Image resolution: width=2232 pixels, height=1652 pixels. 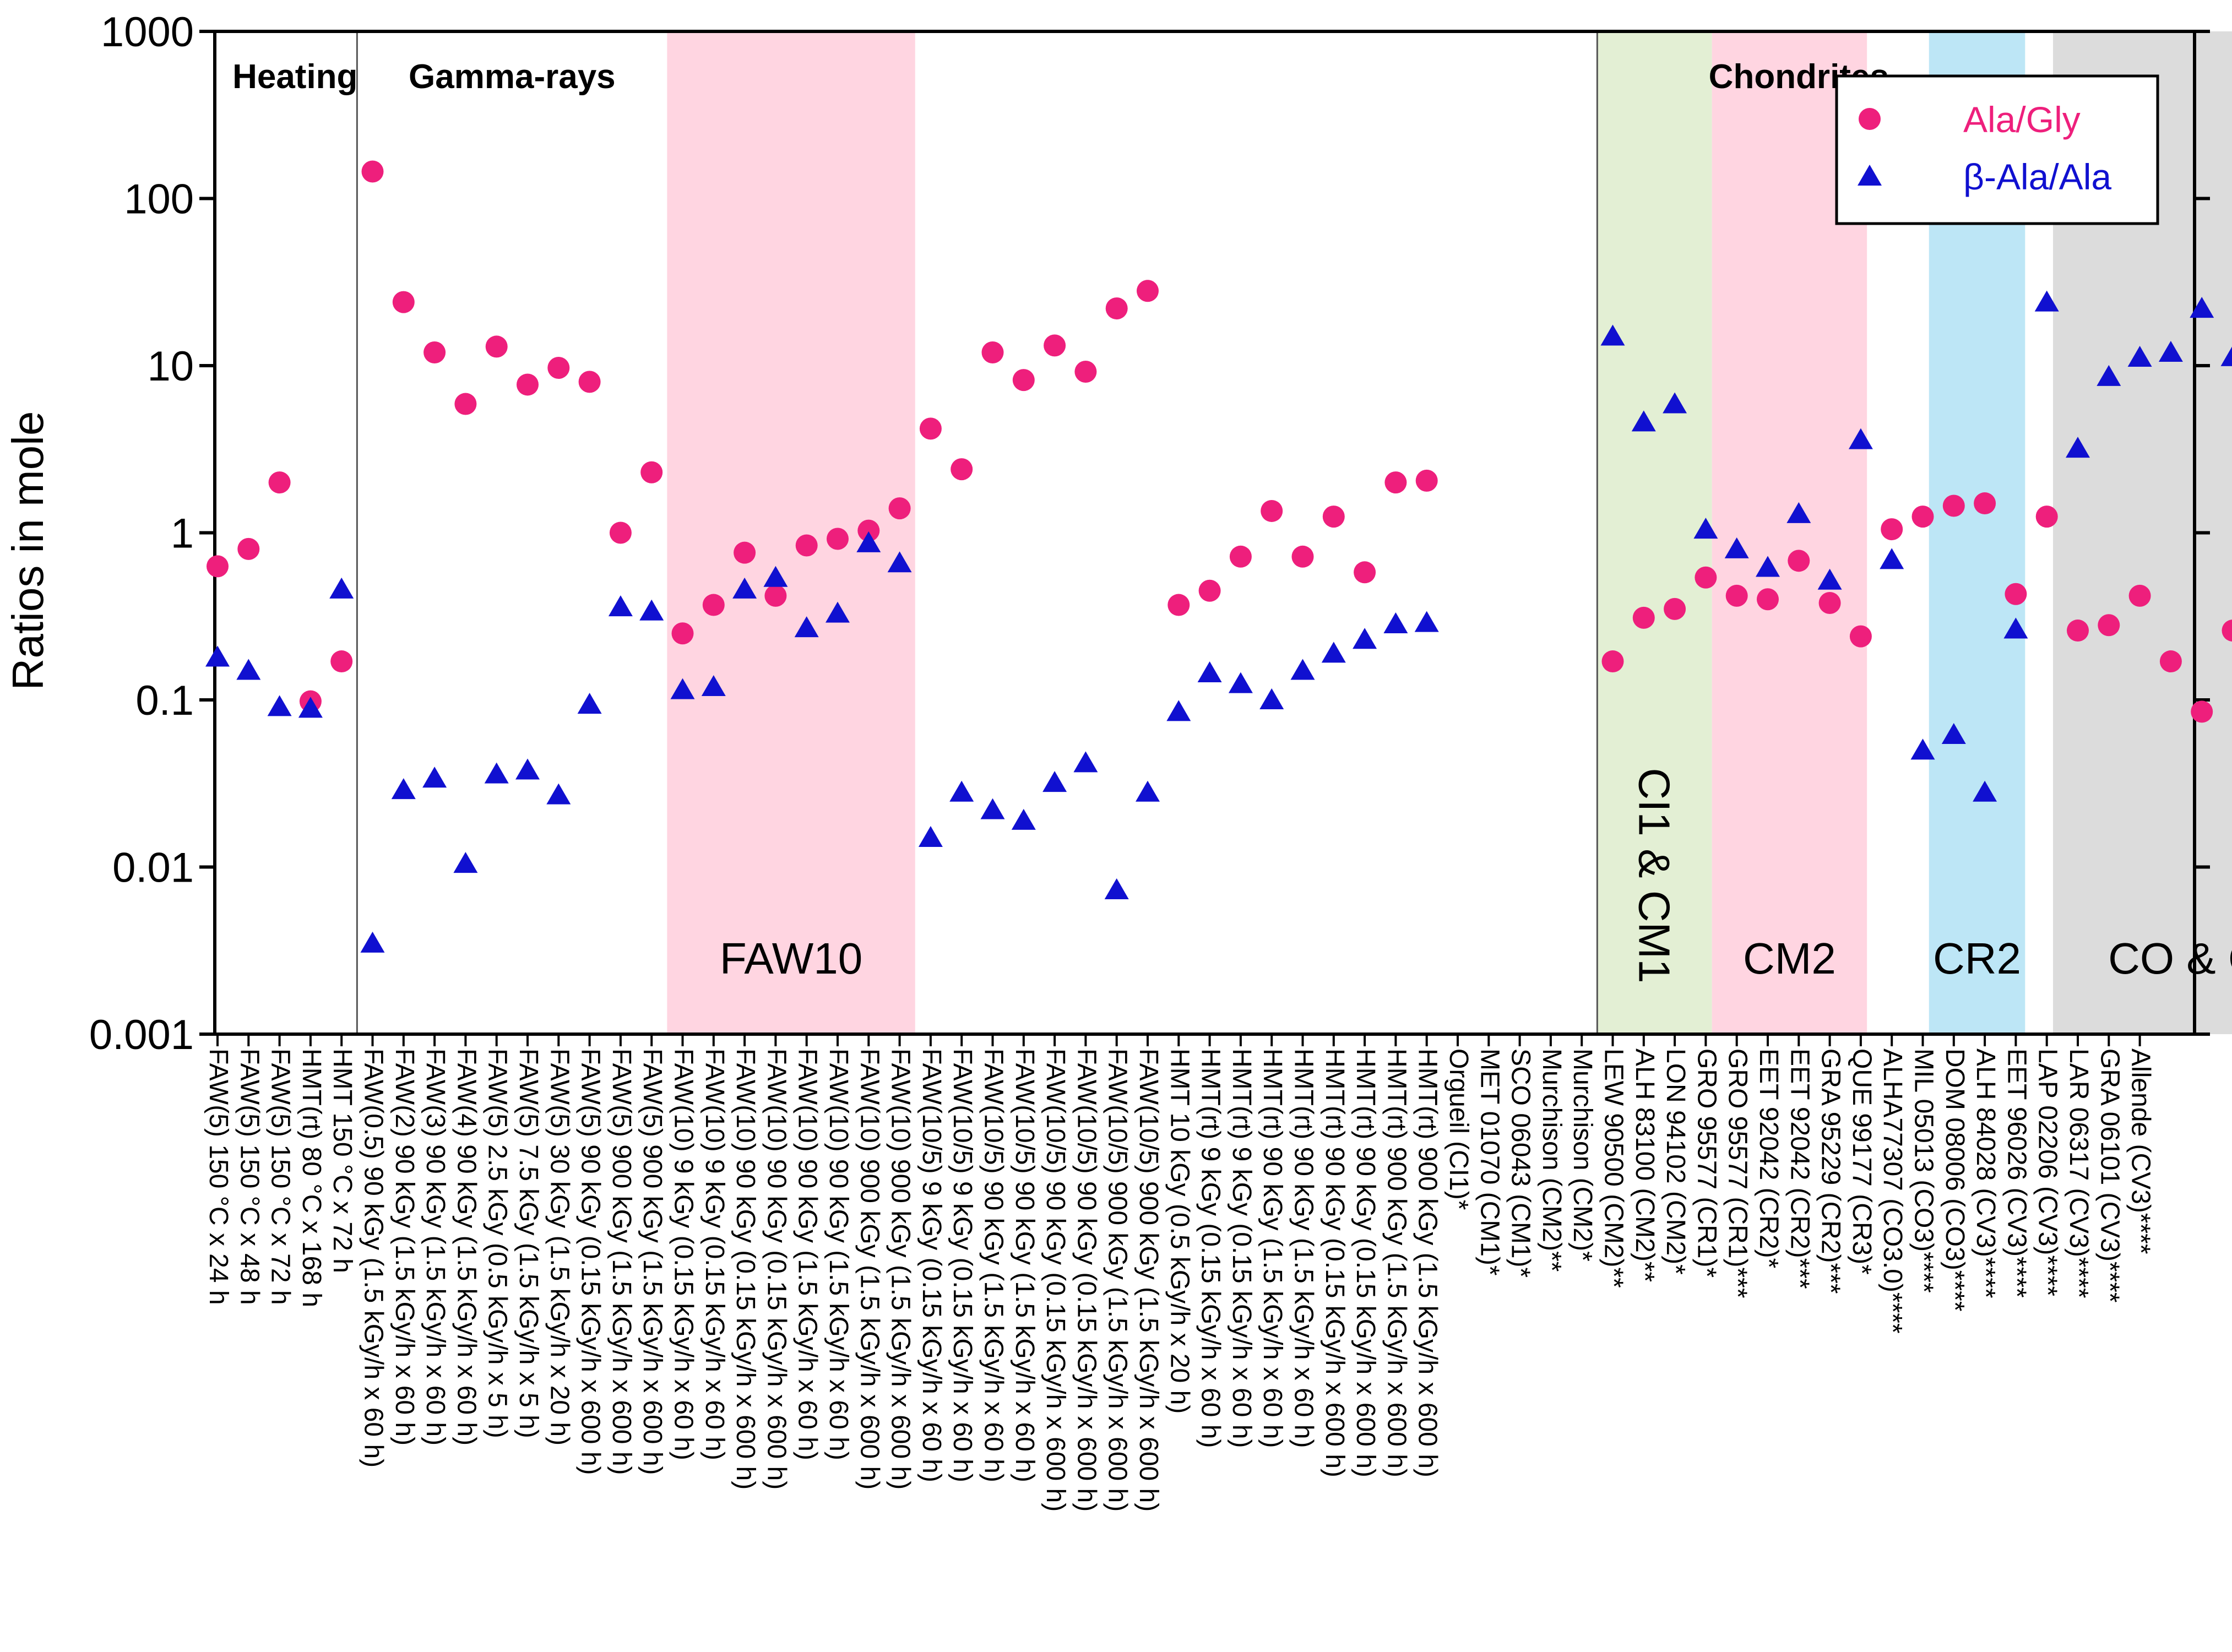 What do you see at coordinates (528, 1243) in the screenshot?
I see `x-category-label: FAW(5) 7.5 kGy (1.5 kGy/h x 5 h)` at bounding box center [528, 1243].